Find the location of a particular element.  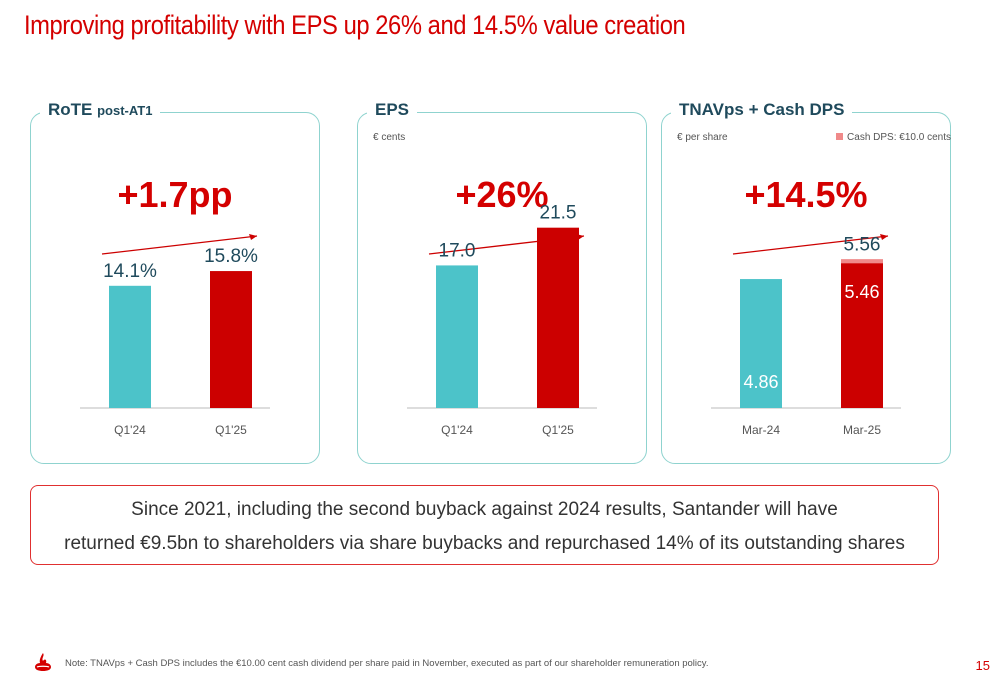

panel-title: TNAVps + Cash DPS is located at coordinates (762, 110).